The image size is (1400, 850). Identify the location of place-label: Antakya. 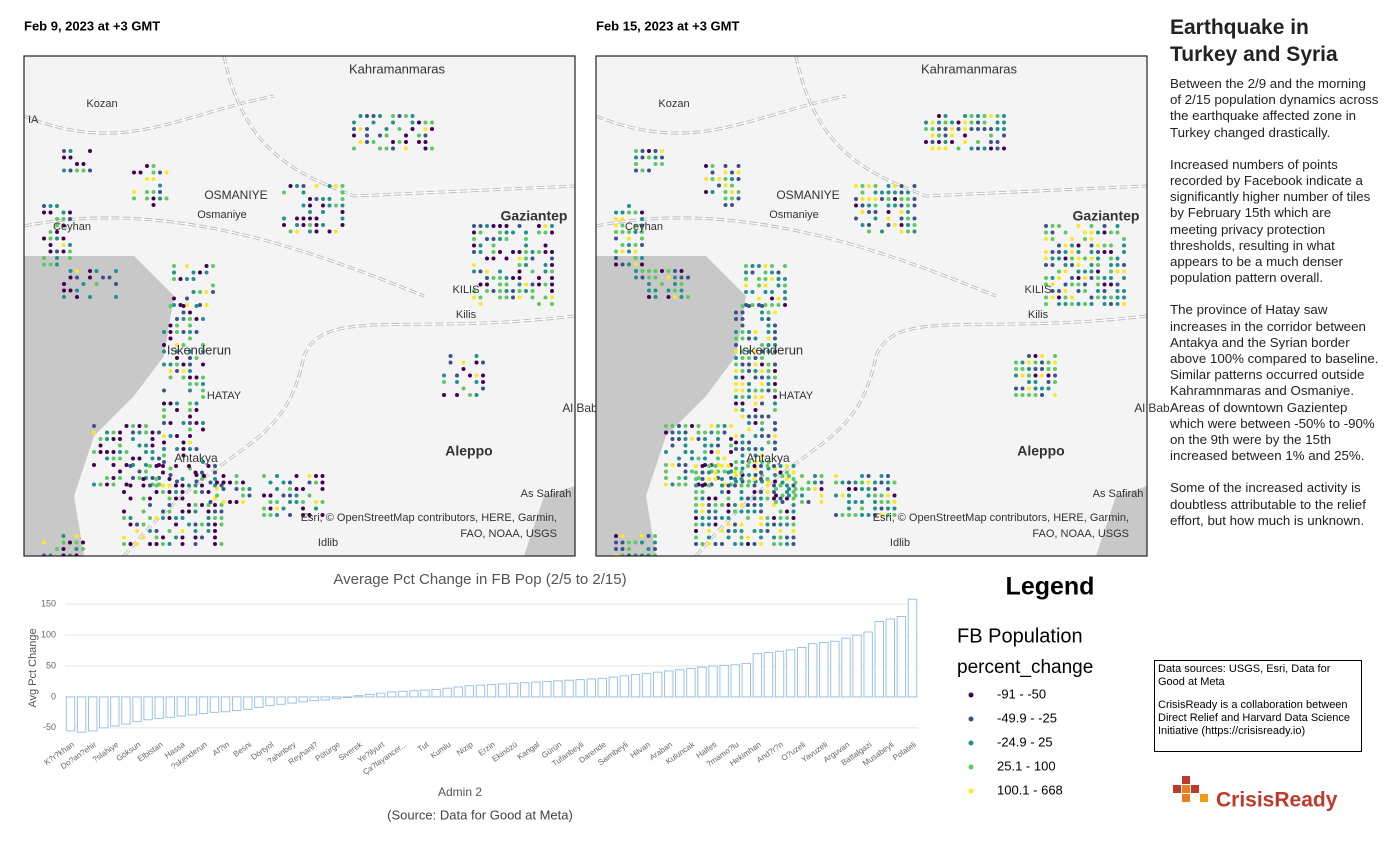
(768, 458).